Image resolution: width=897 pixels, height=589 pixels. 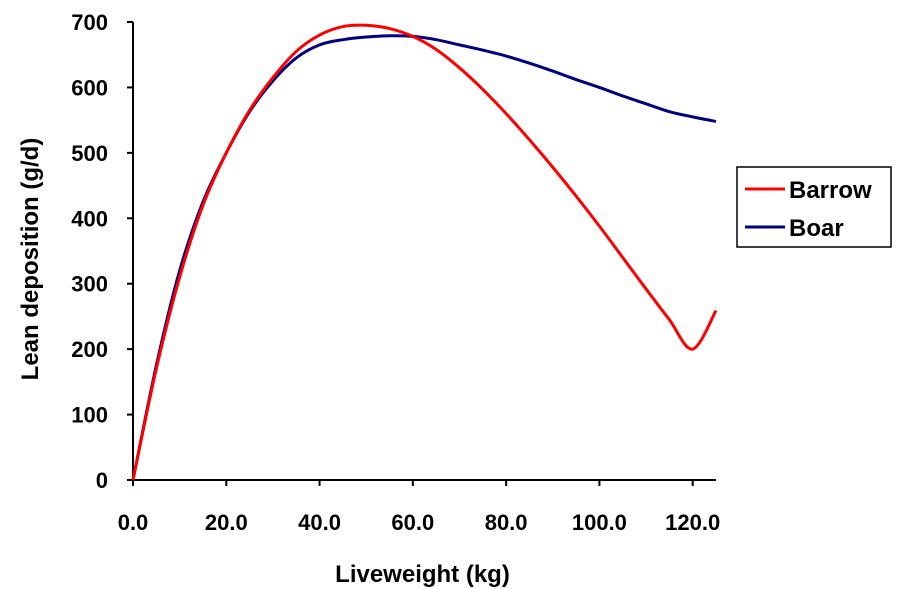 I want to click on y-axis-ticks: 0 100 200 300 400 500 600 700, so click(x=102, y=251).